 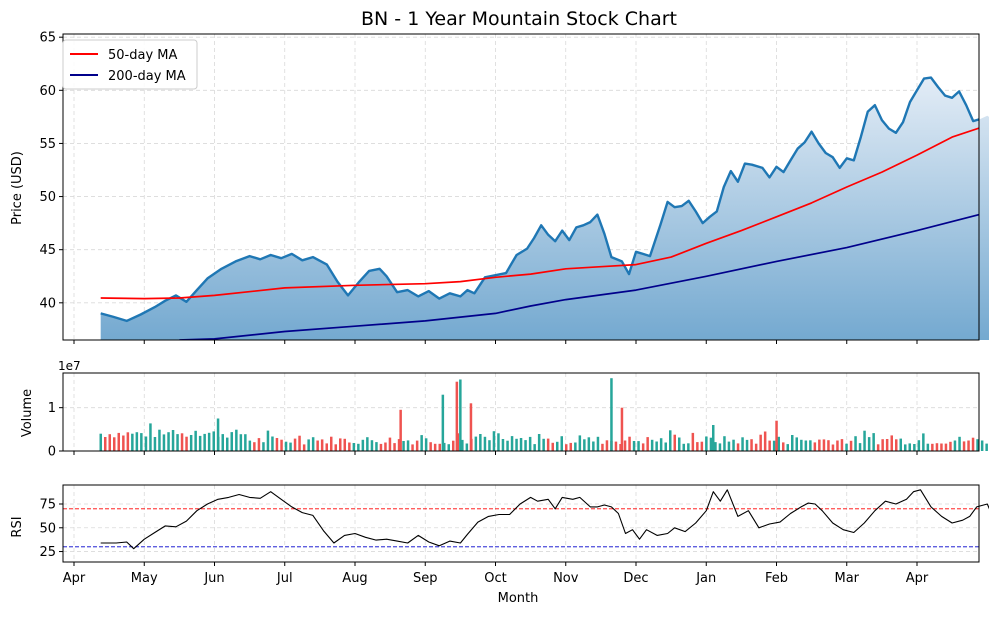 What do you see at coordinates (52, 452) in the screenshot?
I see `volume-y-tick-label: 0` at bounding box center [52, 452].